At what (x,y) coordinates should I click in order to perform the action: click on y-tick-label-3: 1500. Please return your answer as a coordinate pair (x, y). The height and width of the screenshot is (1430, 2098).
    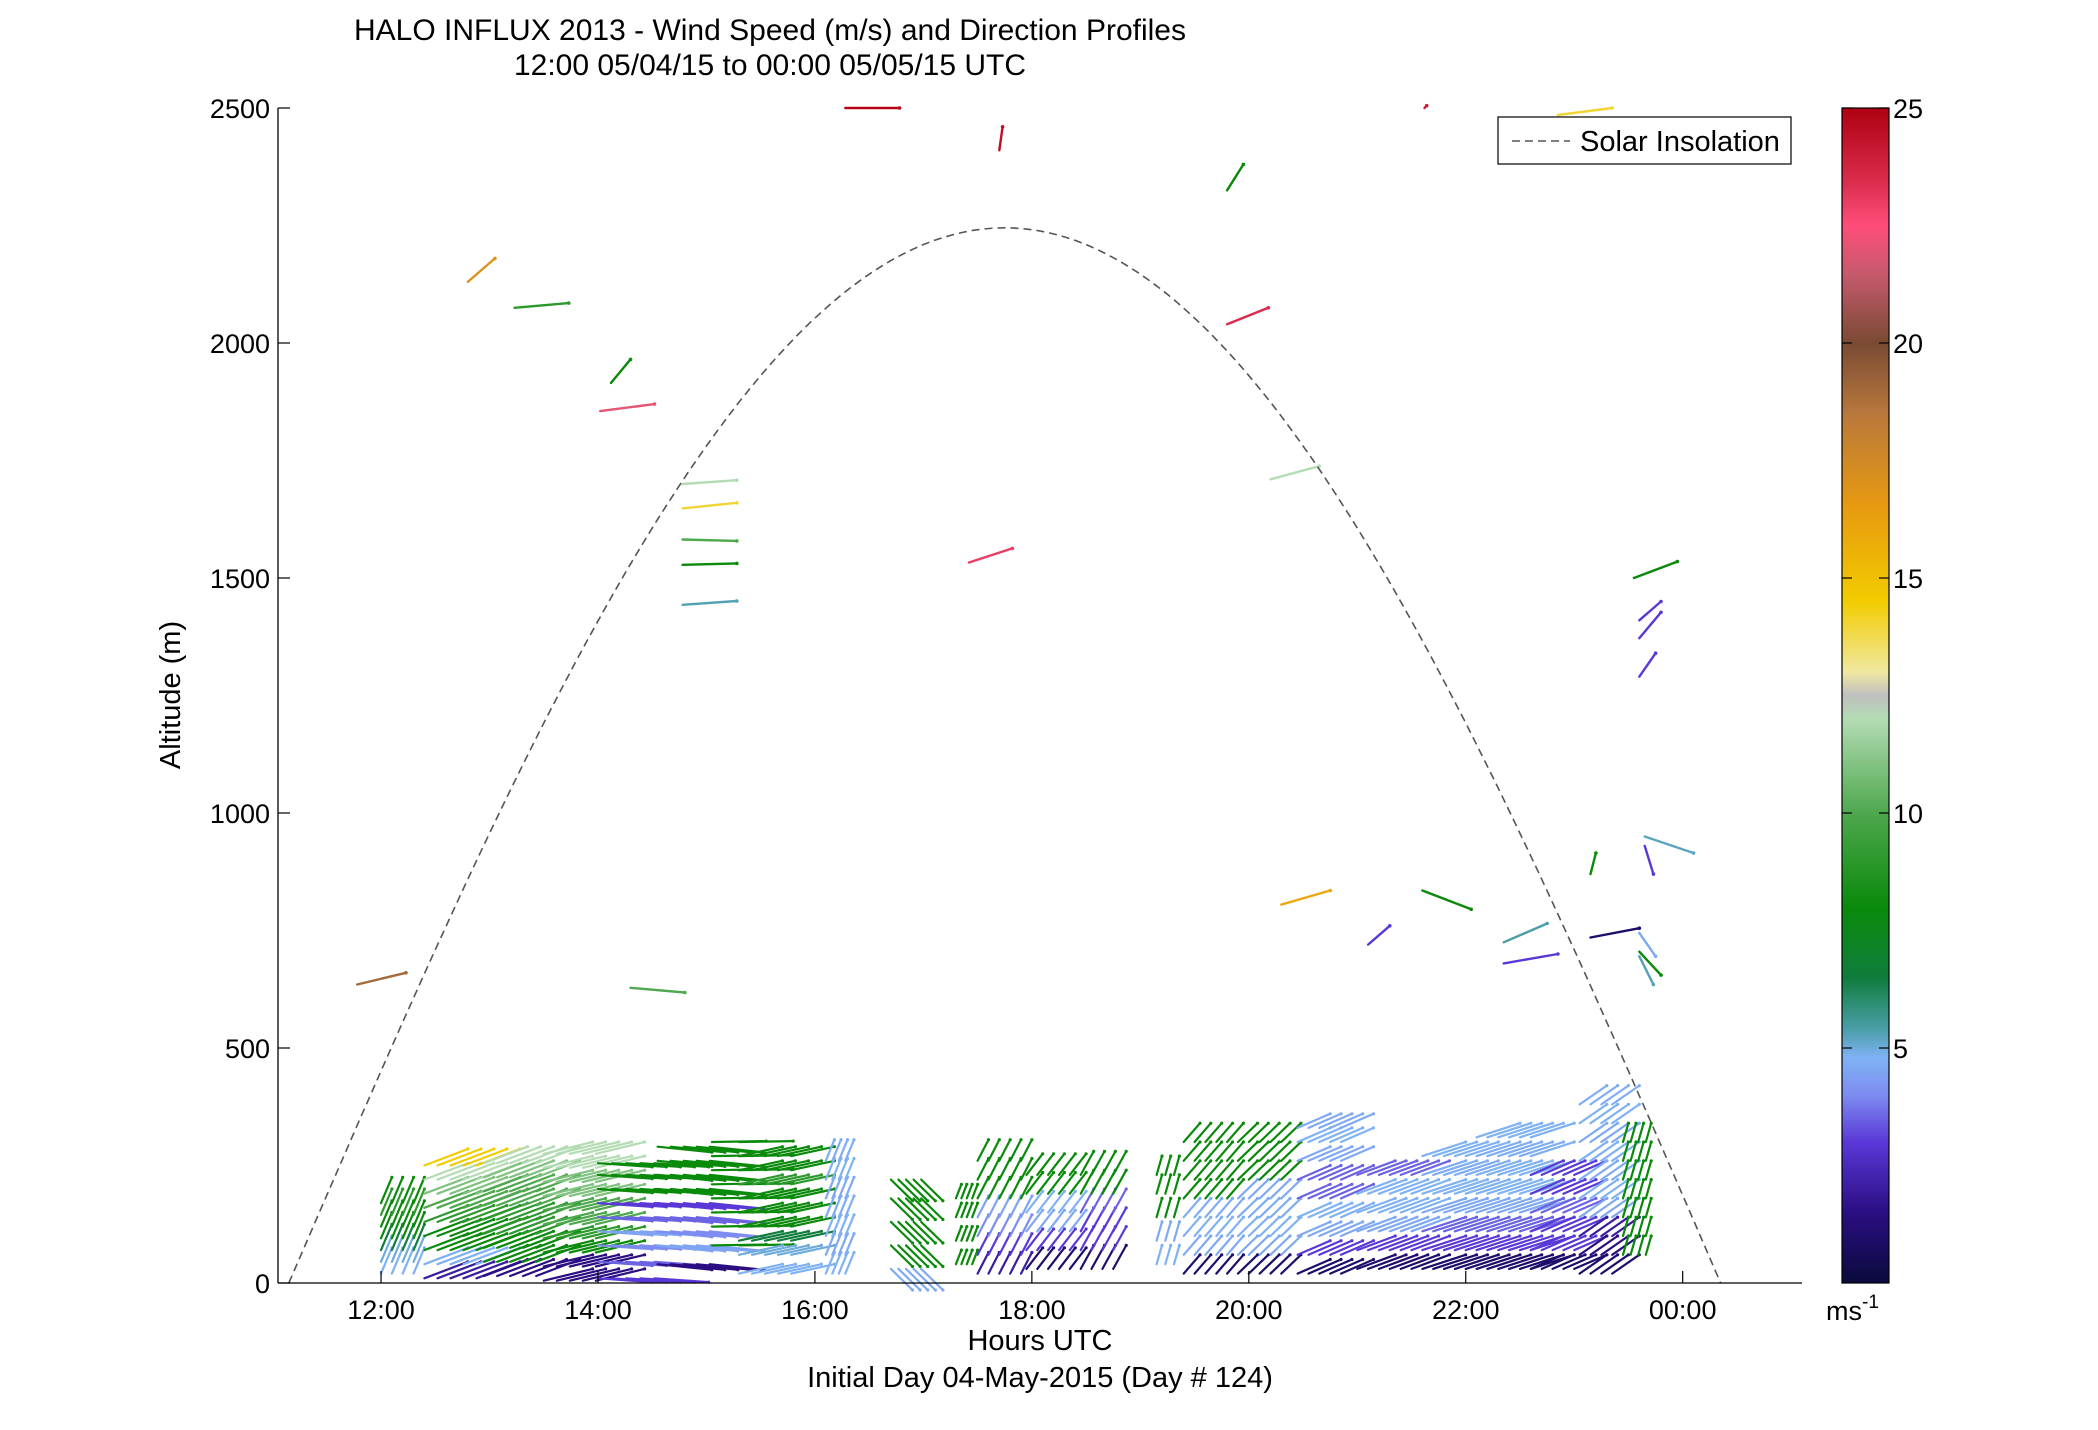
    Looking at the image, I should click on (240, 579).